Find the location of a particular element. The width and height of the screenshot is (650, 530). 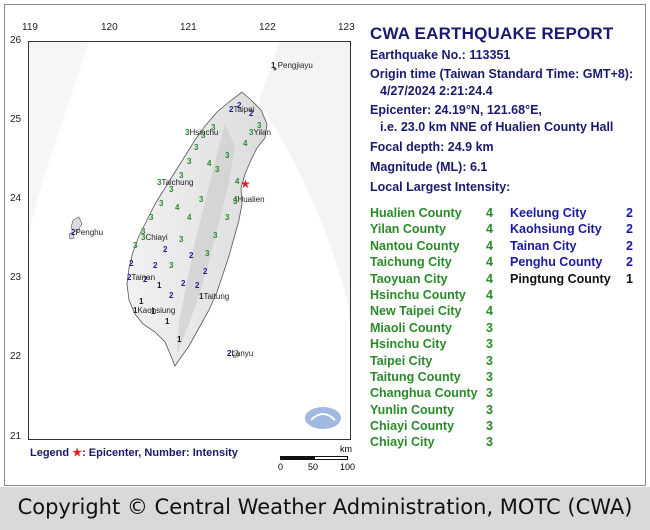

hsinchu-intensity: 3 is located at coordinates (187, 132).